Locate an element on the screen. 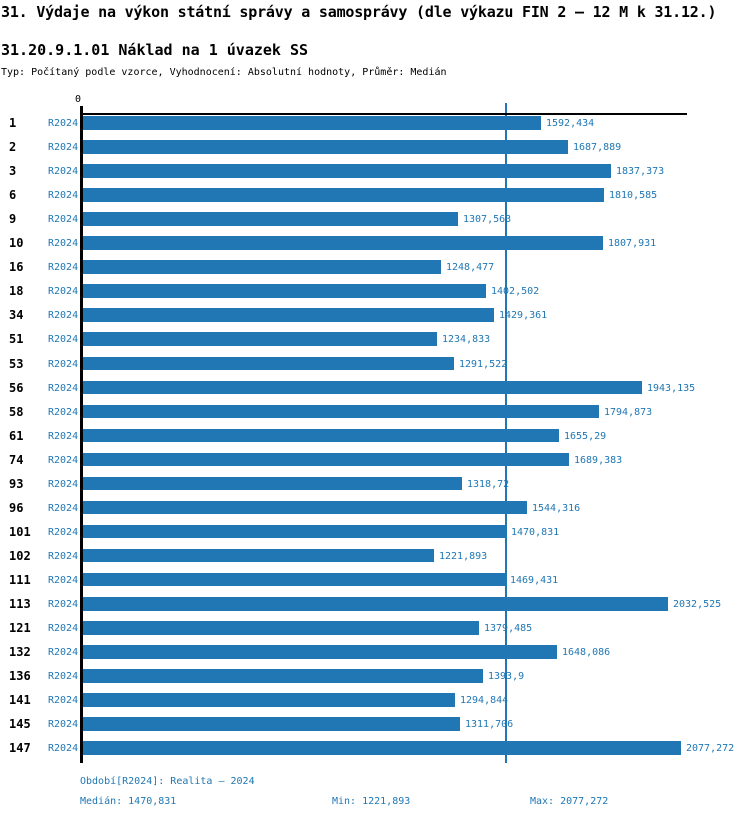  x-axis-line is located at coordinates (383, 114).